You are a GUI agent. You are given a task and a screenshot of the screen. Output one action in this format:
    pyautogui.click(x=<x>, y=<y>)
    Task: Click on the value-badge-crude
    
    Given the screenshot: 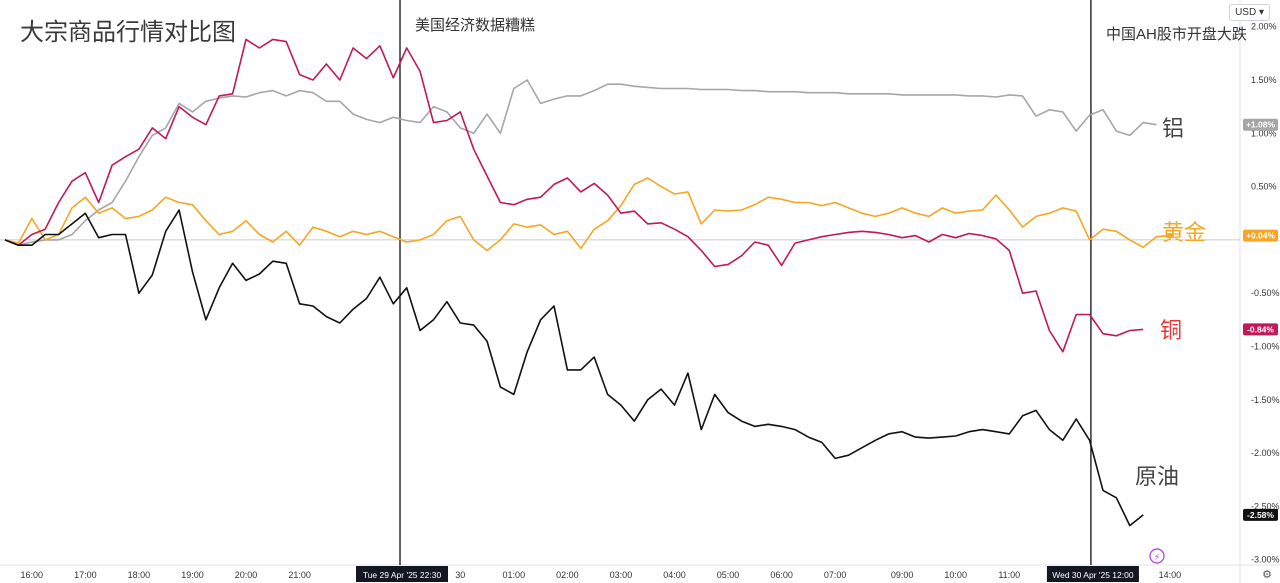 What is the action you would take?
    pyautogui.click(x=1260, y=514)
    